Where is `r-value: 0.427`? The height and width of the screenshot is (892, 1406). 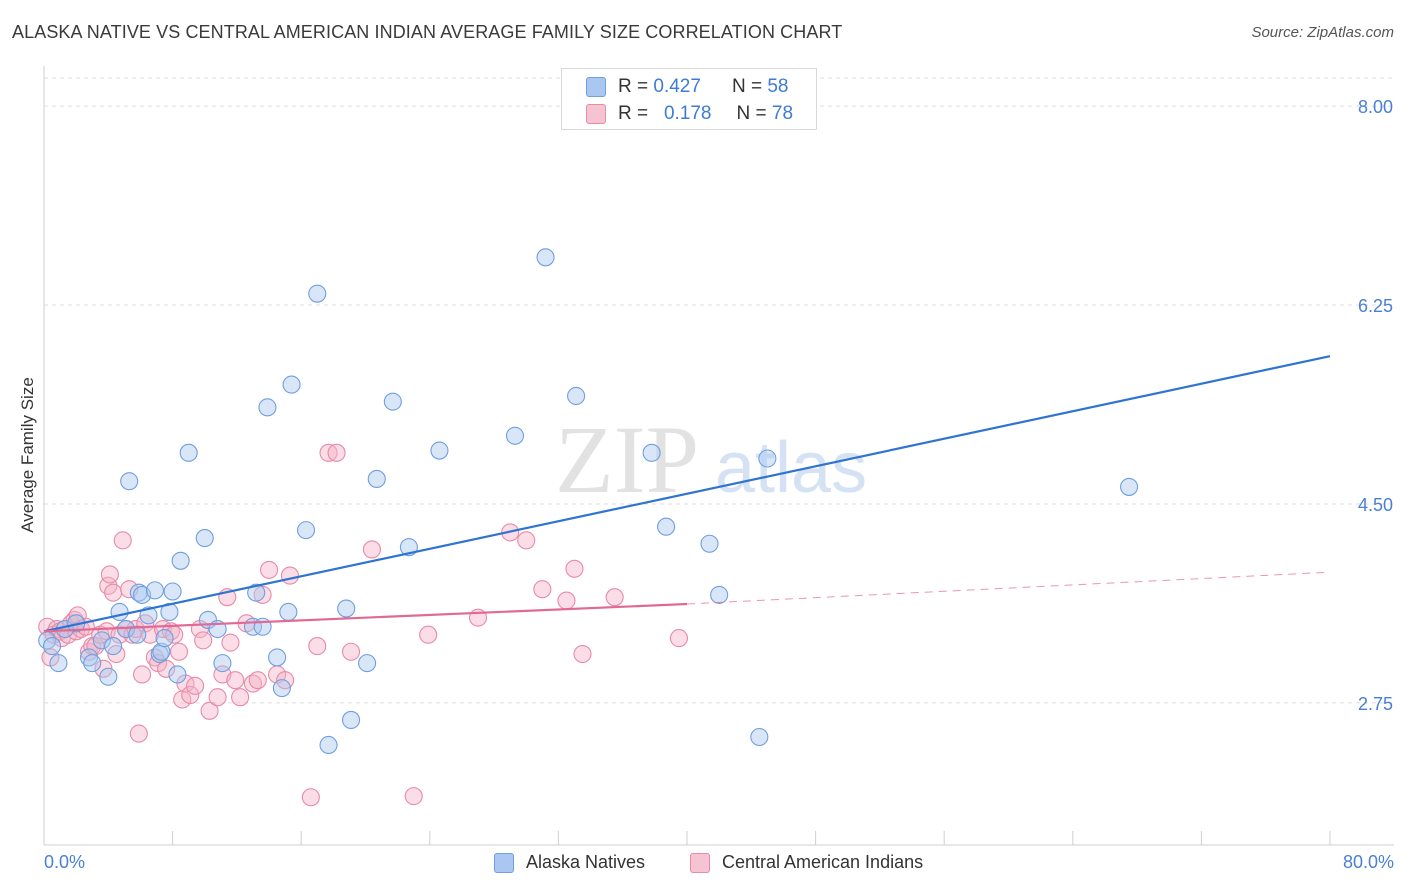
r-value: 0.427 is located at coordinates (677, 86).